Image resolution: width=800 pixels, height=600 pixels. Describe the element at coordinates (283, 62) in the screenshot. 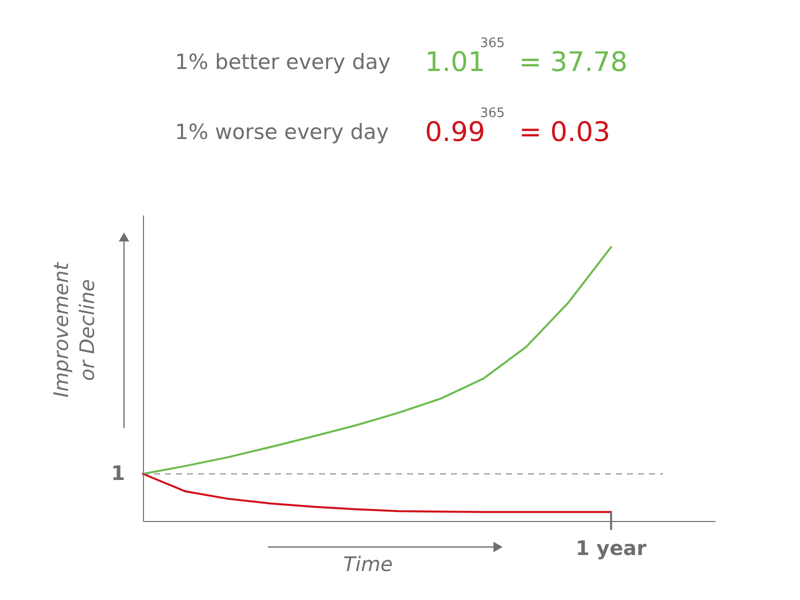

I see `text: 1% better every day` at that location.